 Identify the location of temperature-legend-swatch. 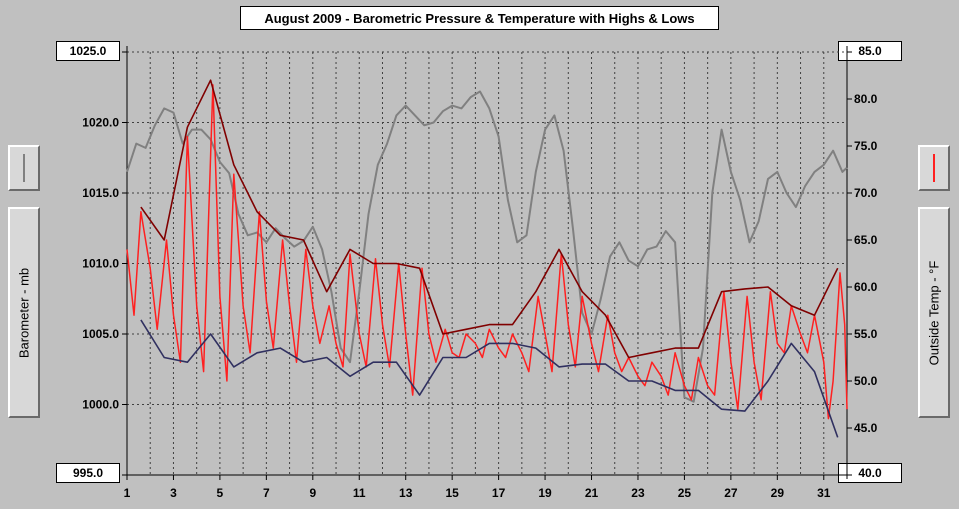
(934, 168).